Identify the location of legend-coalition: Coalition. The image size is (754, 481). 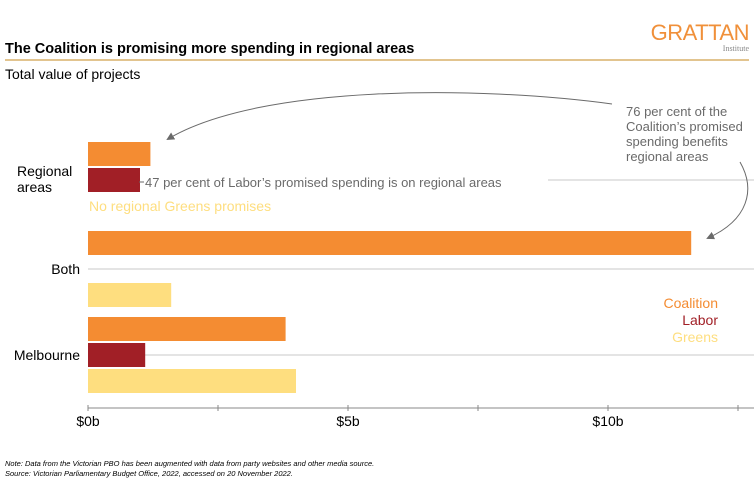
(691, 303).